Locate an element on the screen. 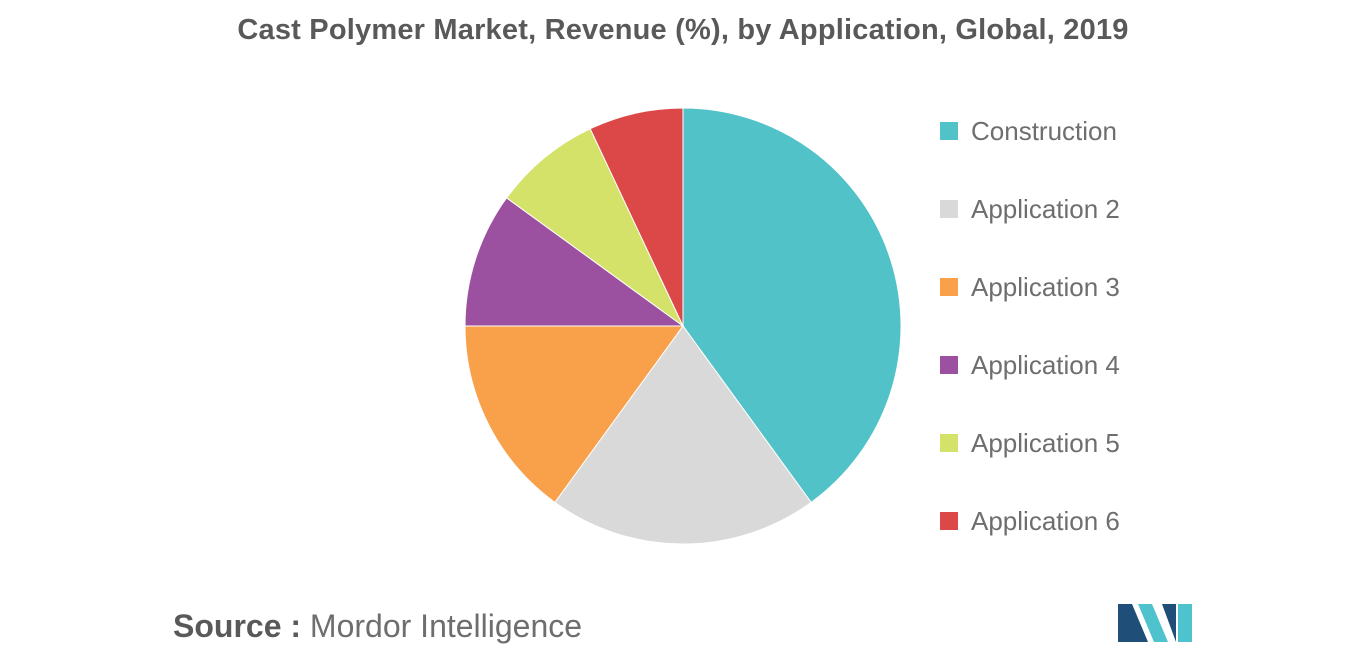  legend-item-application-3: Application 3 is located at coordinates (1030, 287).